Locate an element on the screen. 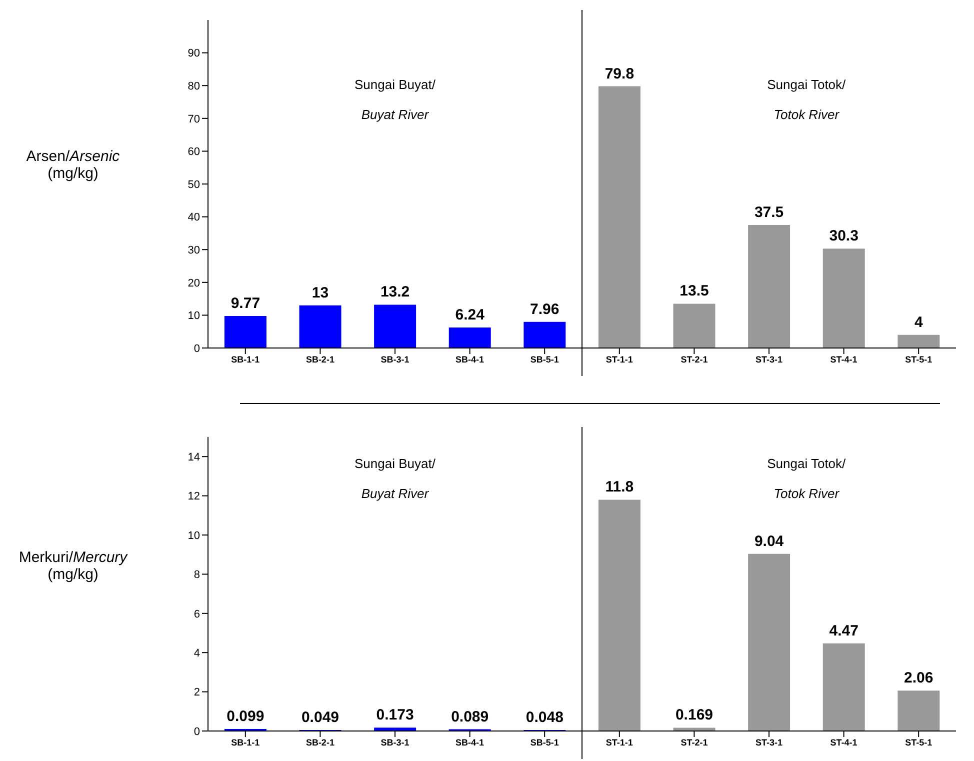  y-tick-label: 80 is located at coordinates (194, 86).